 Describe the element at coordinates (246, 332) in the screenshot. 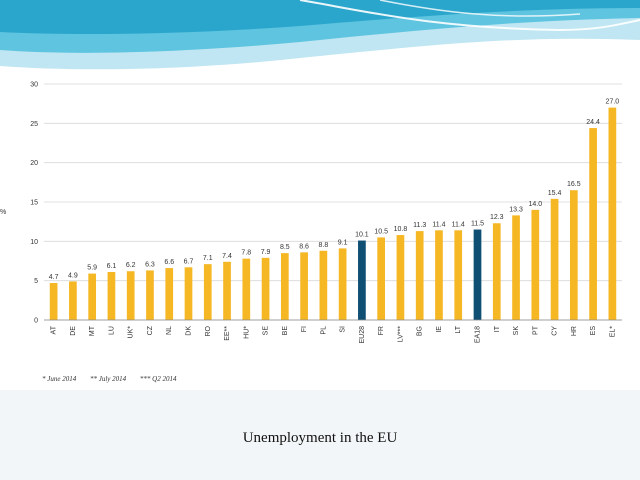

I see `x-tick-label: HU*` at that location.